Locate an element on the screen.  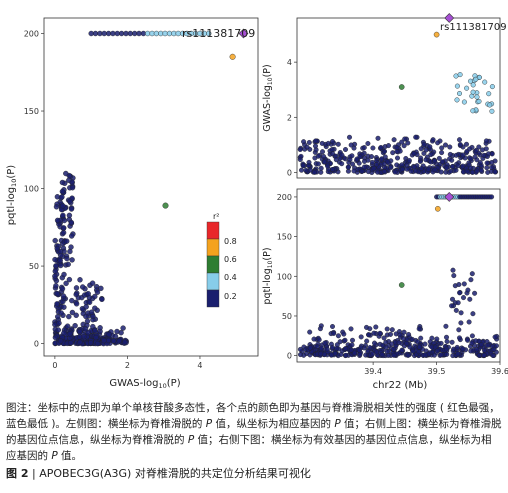
x-tick-label: 39.5 is located at coordinates (437, 371).